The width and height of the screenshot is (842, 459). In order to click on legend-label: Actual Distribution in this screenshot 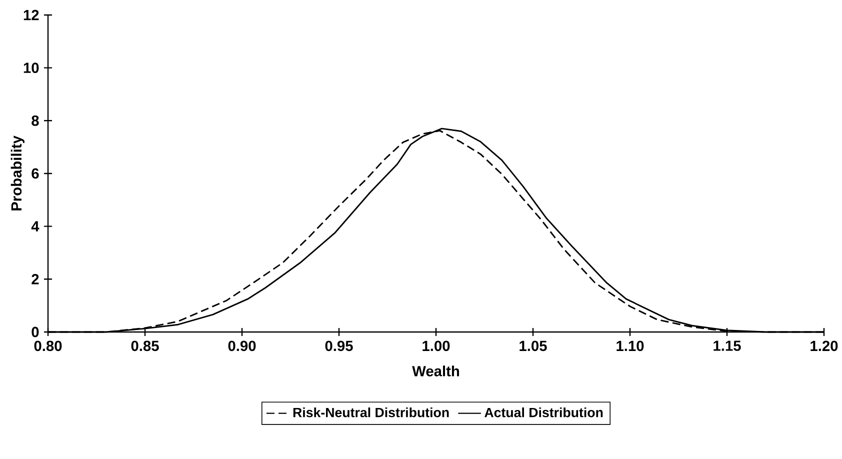, I will do `click(543, 412)`.